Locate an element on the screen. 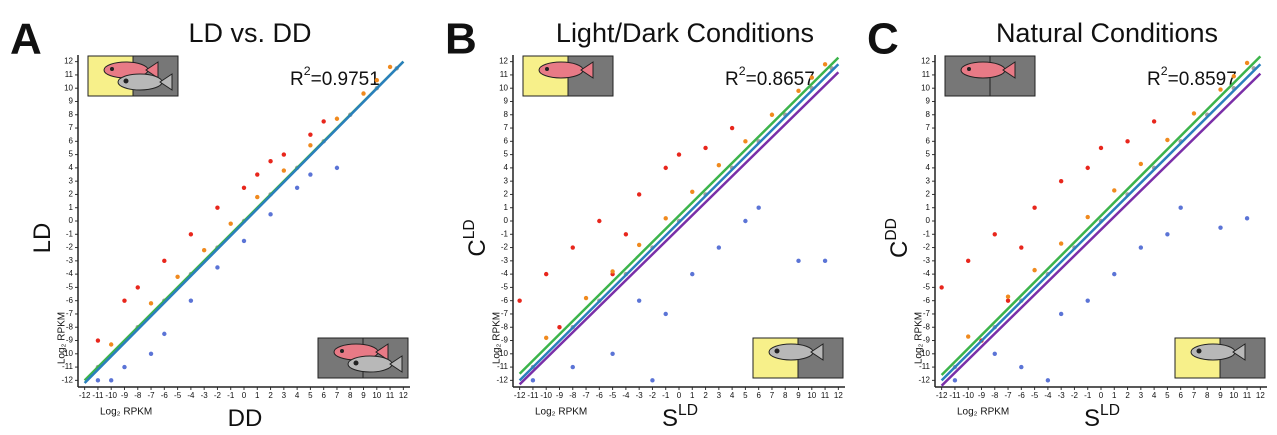 This screenshot has width=1277, height=435. y-tick-label: 2 is located at coordinates (506, 194).